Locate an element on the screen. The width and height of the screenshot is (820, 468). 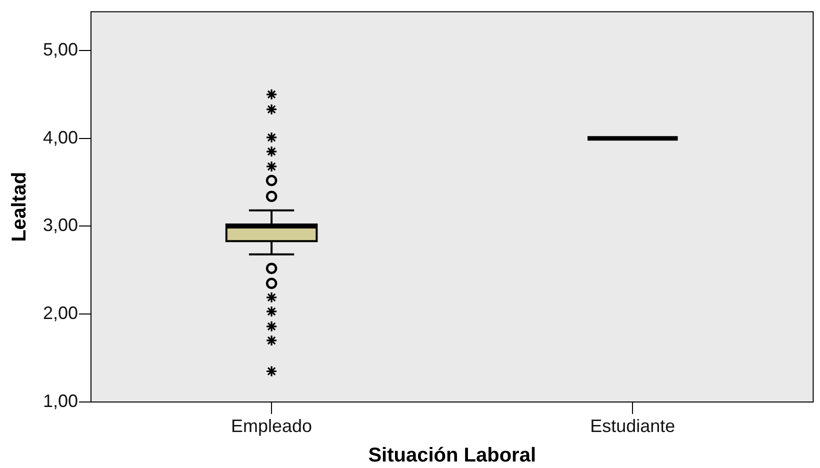
y-tick-label: 5,00 is located at coordinates (60, 49).